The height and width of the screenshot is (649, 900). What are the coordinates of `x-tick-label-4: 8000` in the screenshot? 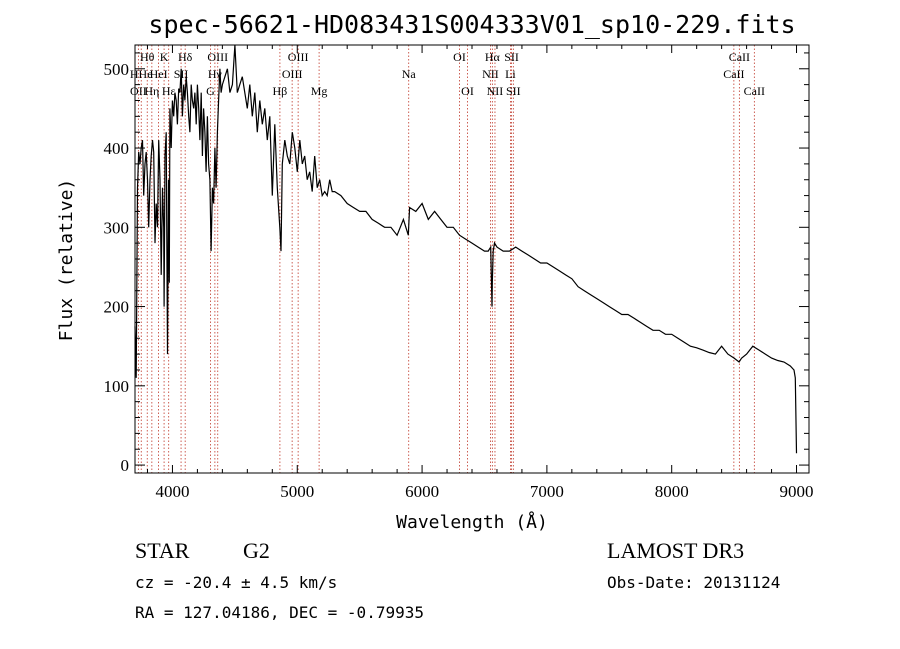 It's located at (672, 491).